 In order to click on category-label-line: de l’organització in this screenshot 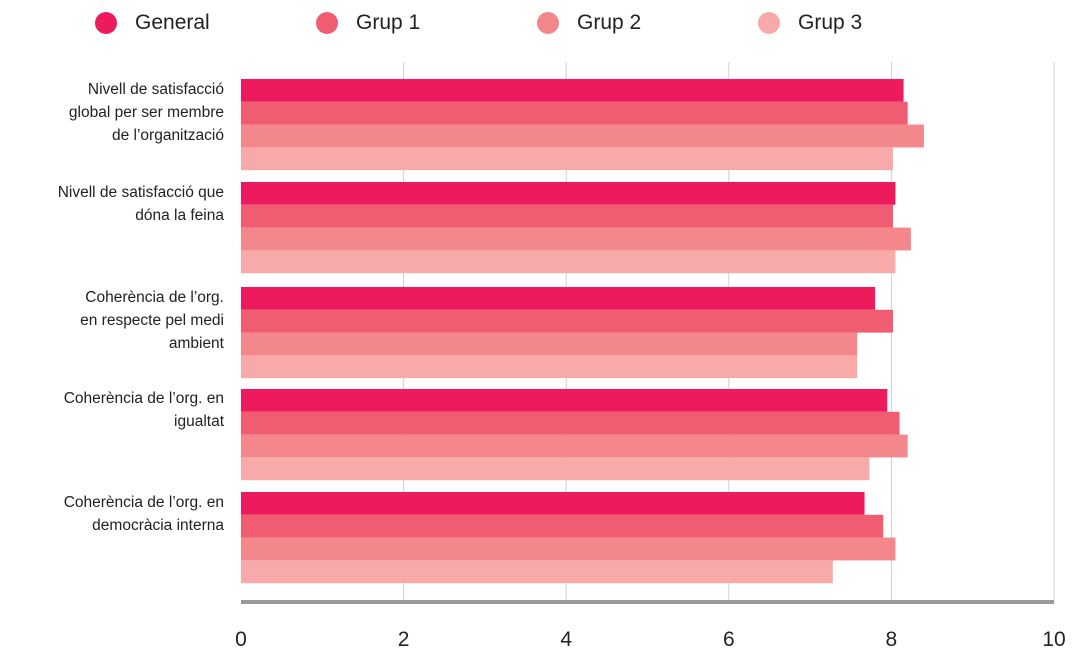, I will do `click(167, 135)`.